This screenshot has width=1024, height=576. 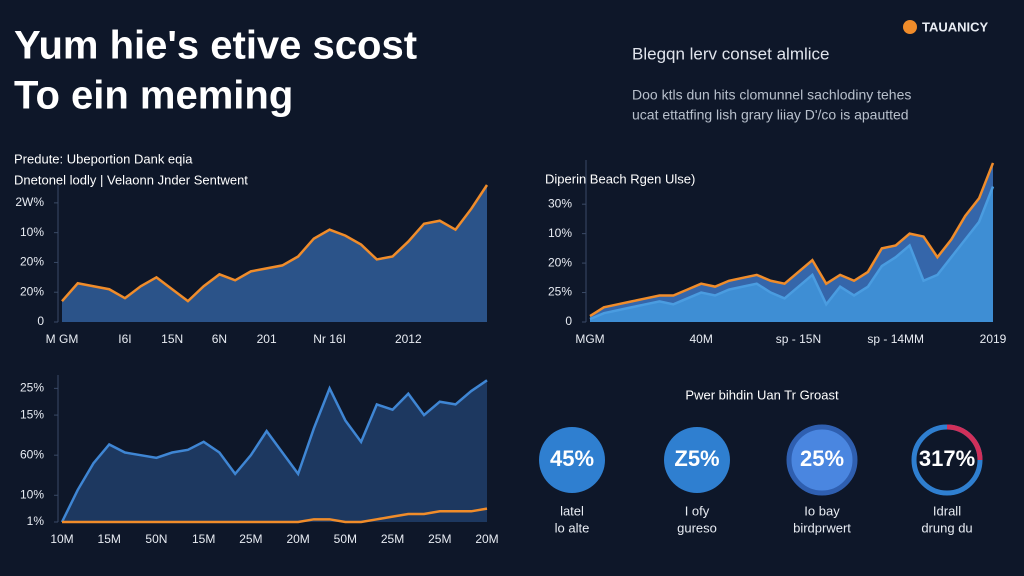 I want to click on title: To ein meming, so click(x=153, y=96).